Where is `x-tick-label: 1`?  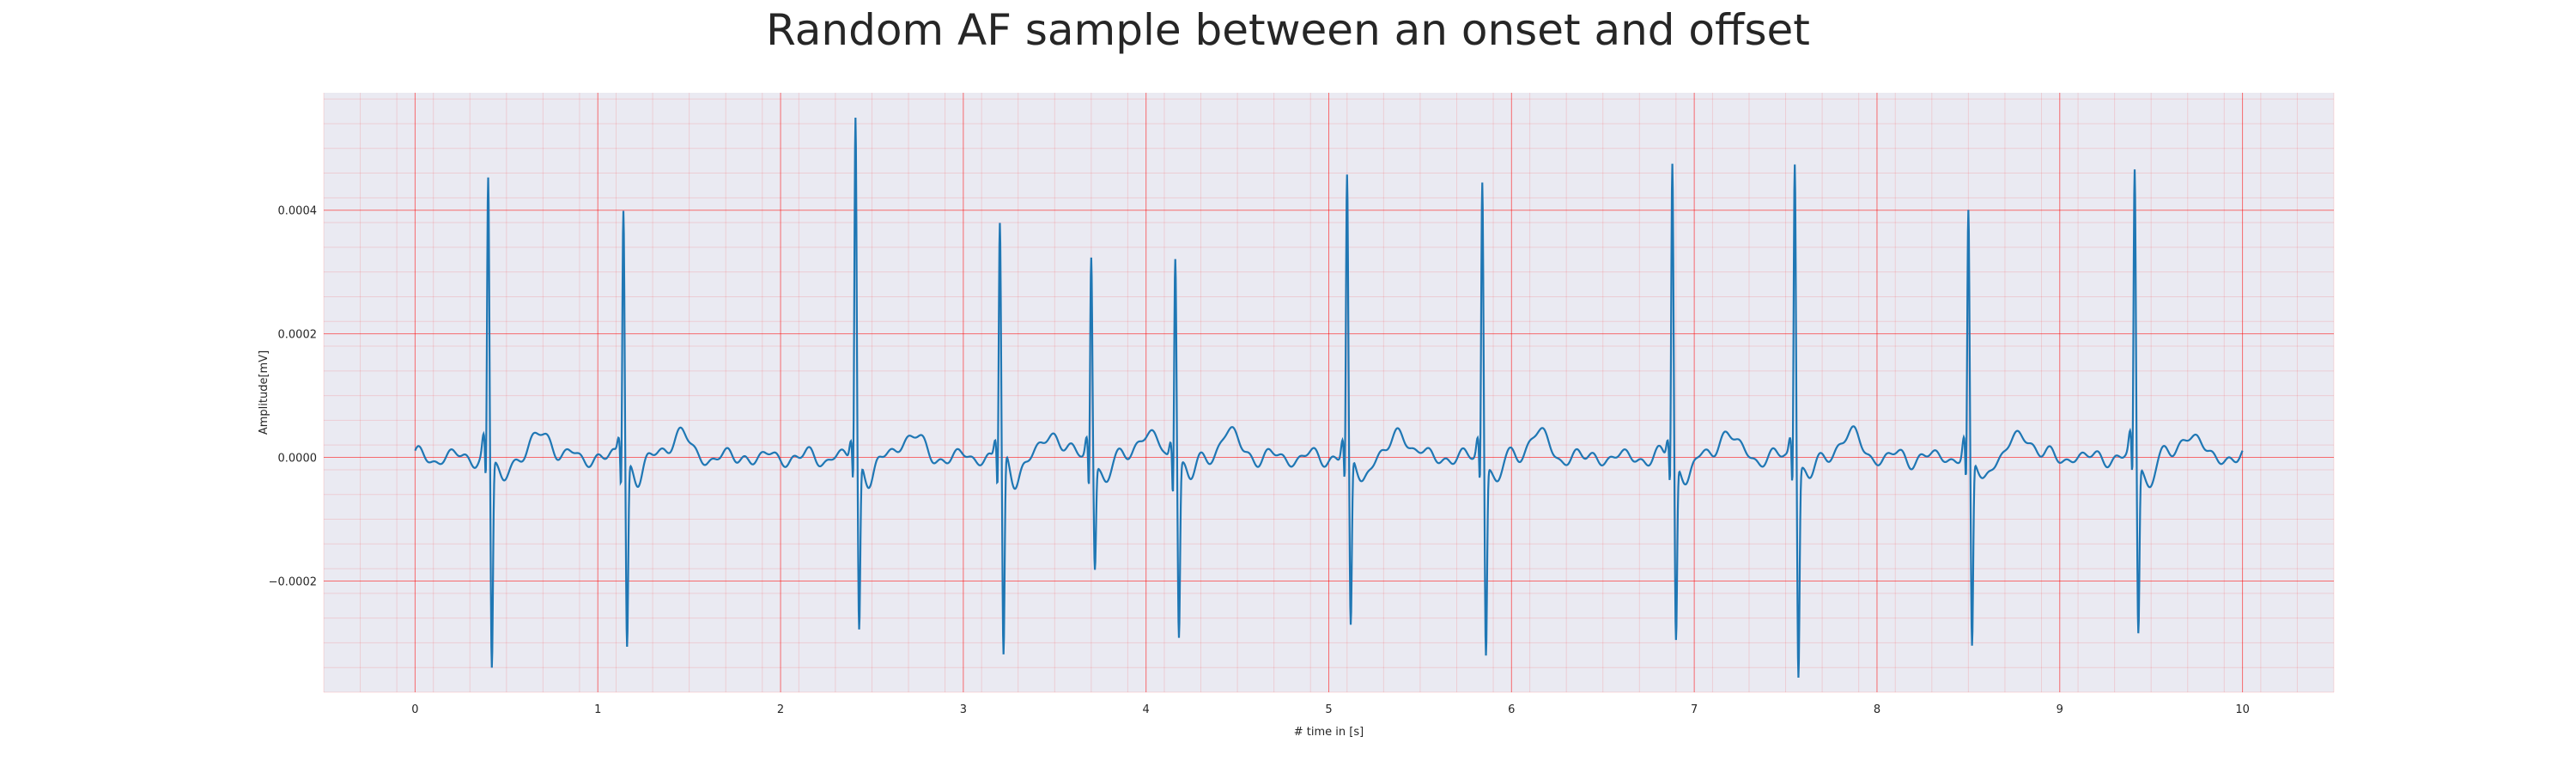 x-tick-label: 1 is located at coordinates (597, 709).